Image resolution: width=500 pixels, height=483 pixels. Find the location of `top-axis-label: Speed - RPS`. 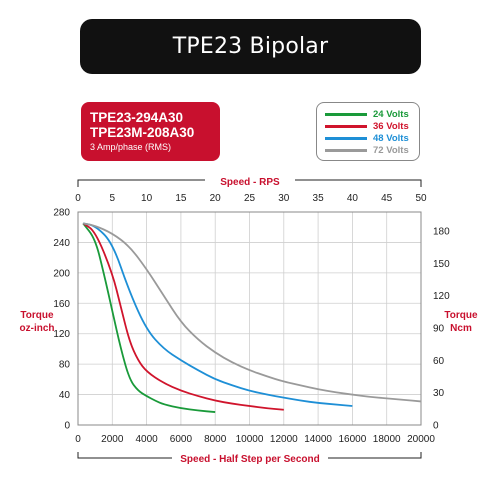

top-axis-label: Speed - RPS is located at coordinates (250, 182).